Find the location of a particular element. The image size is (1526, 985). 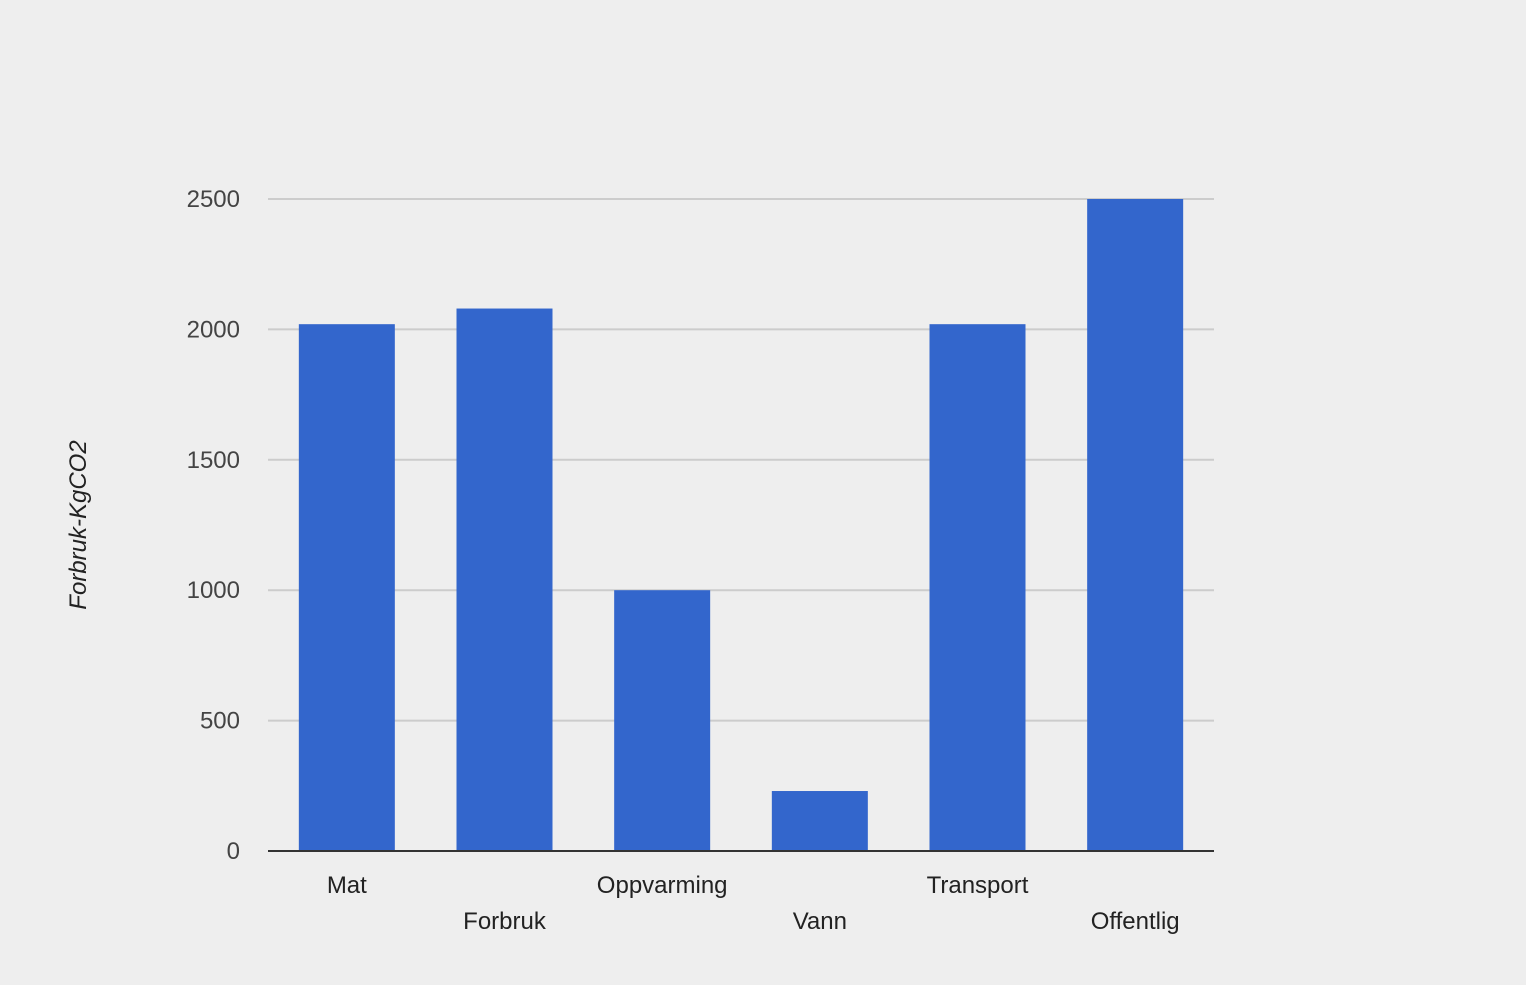

bar-mat is located at coordinates (346, 588).